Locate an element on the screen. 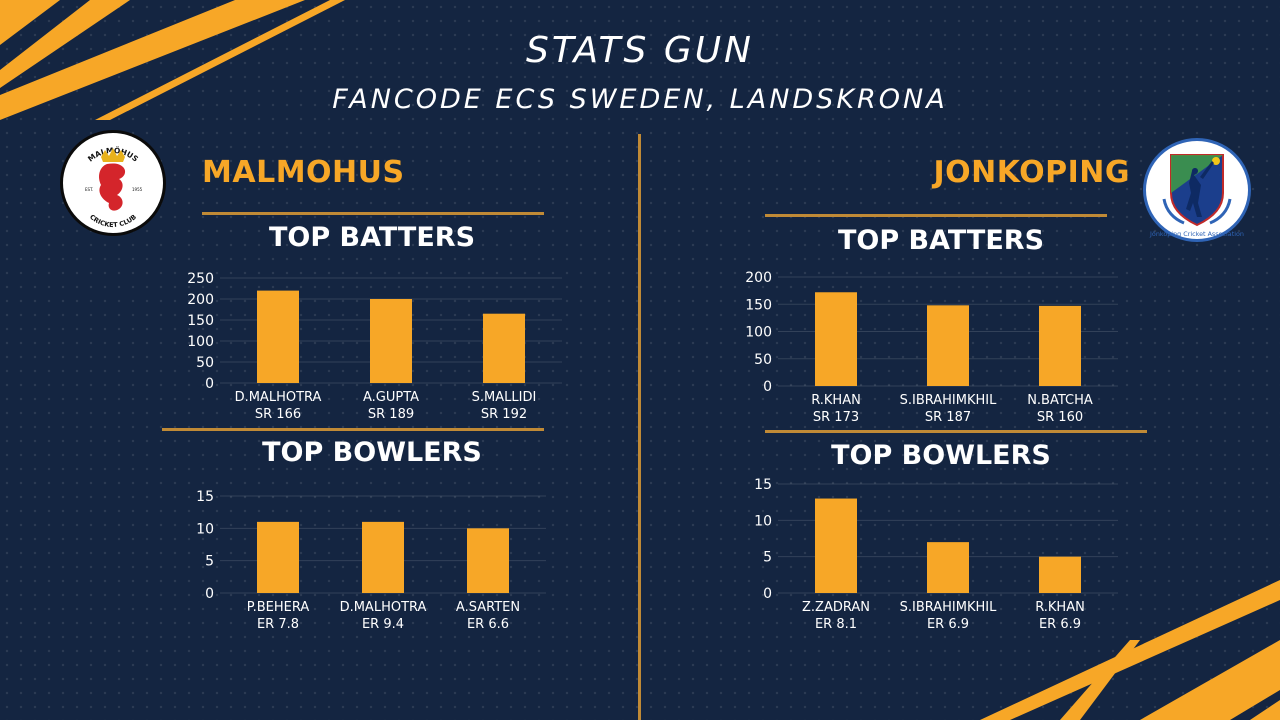 The image size is (1280, 720). left-rule-middle is located at coordinates (353, 429).